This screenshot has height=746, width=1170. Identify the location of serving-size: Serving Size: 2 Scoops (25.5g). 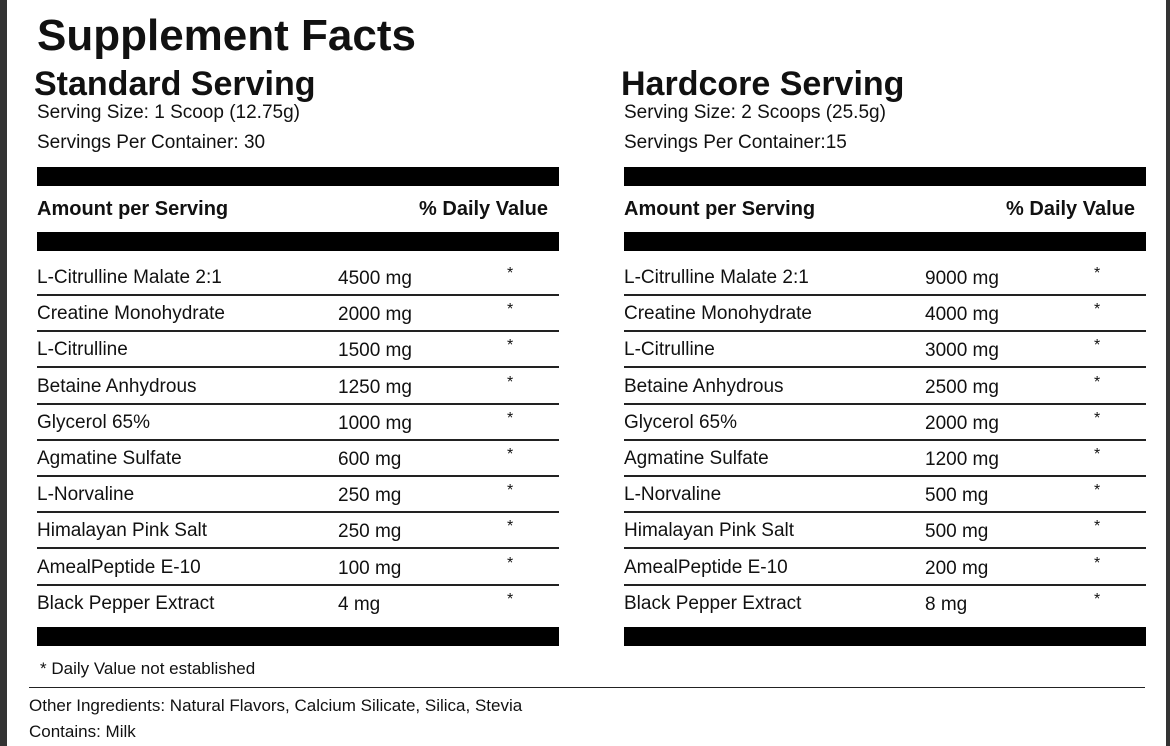
(755, 112).